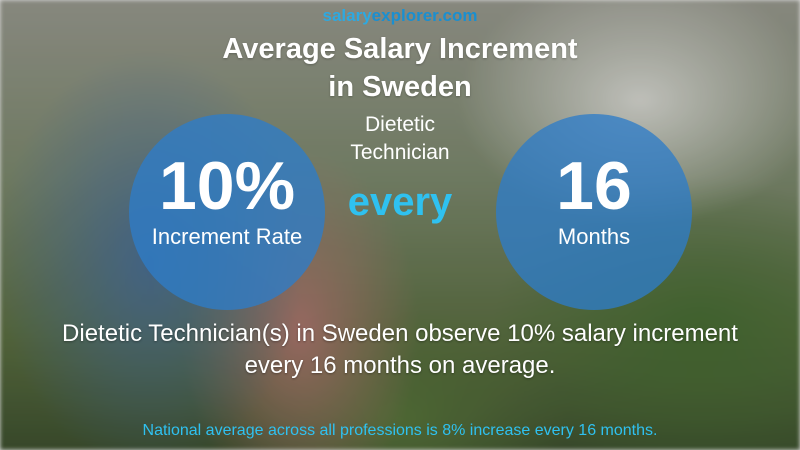 This screenshot has height=450, width=800. What do you see at coordinates (400, 87) in the screenshot?
I see `title-line-2: in Sweden` at bounding box center [400, 87].